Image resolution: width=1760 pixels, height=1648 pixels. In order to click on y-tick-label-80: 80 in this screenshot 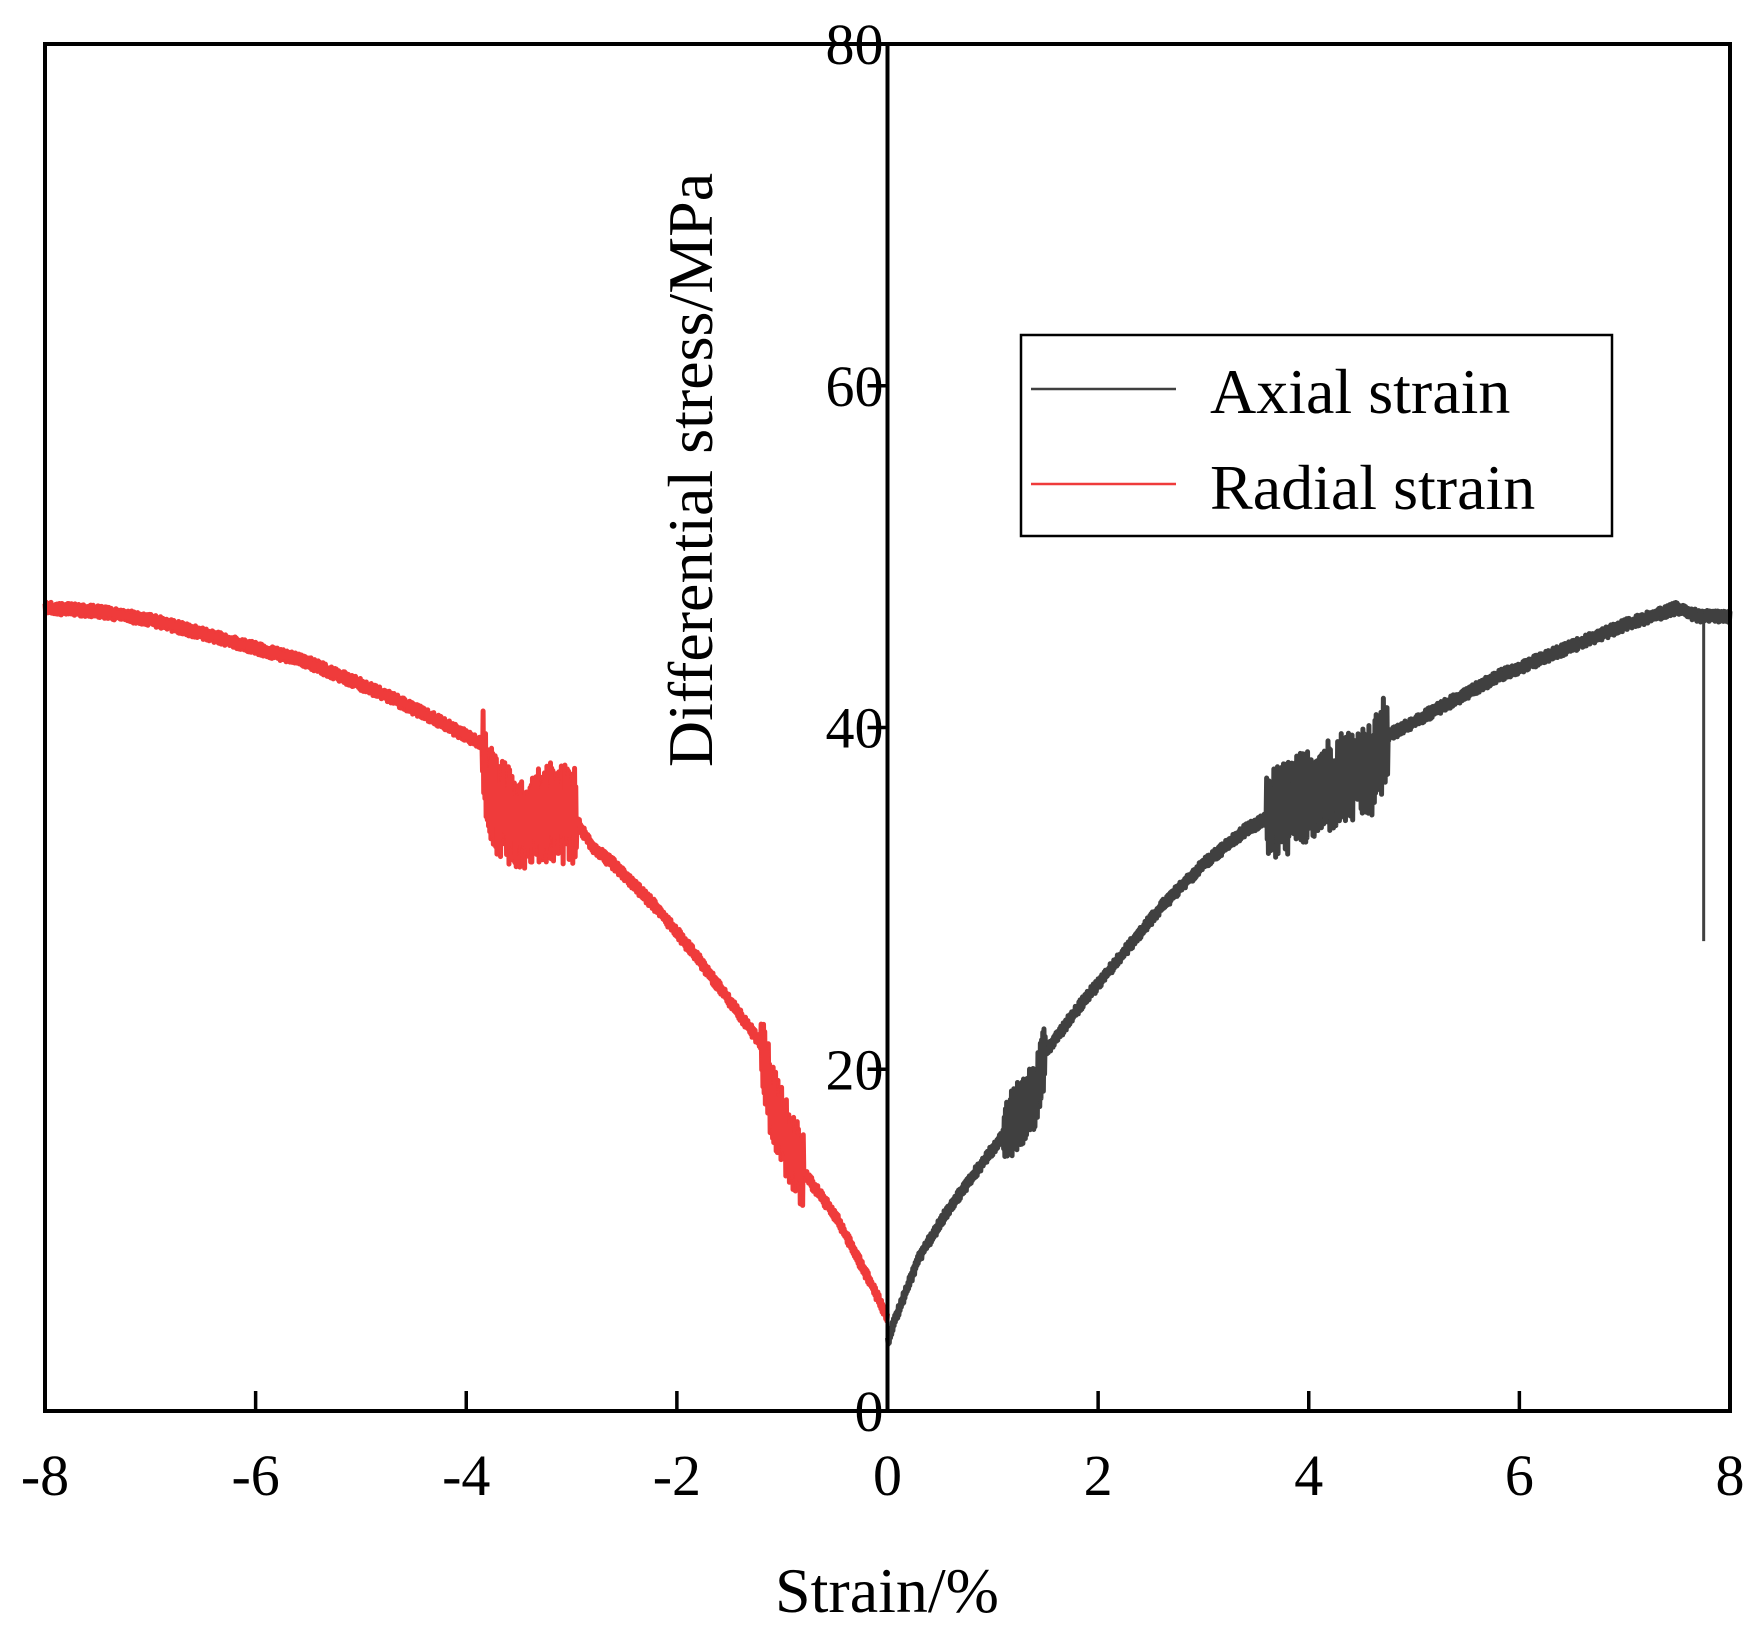, I will do `click(855, 44)`.